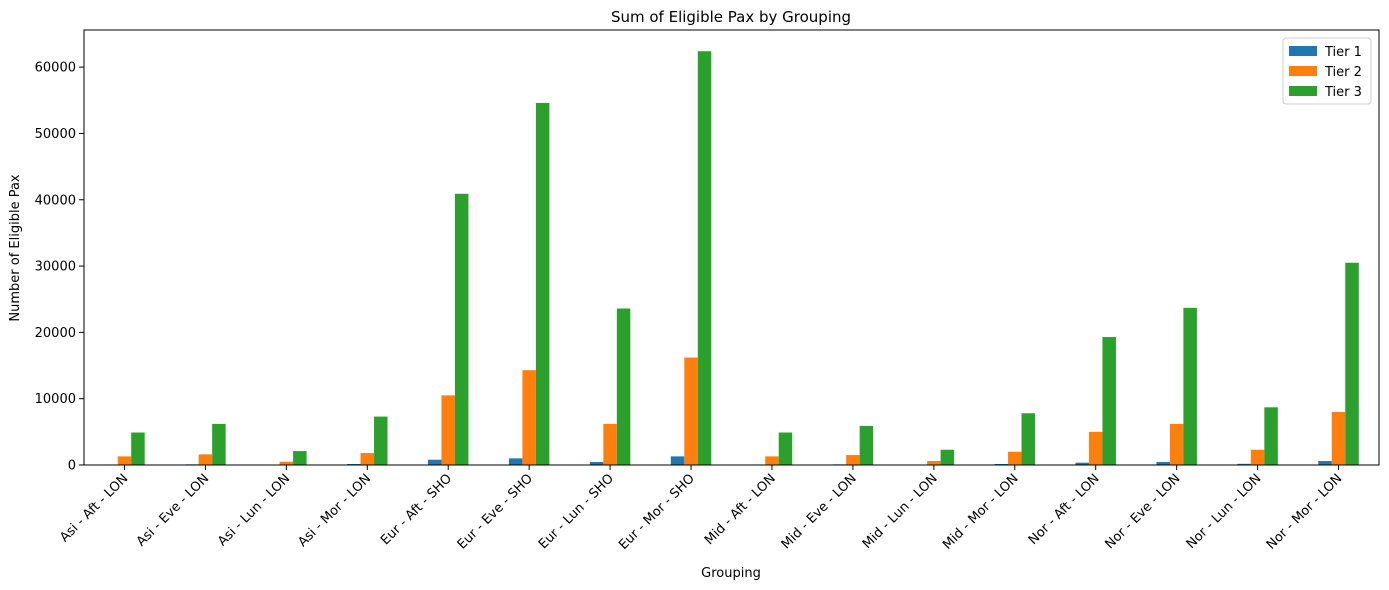 Image resolution: width=1389 pixels, height=590 pixels. Describe the element at coordinates (731, 17) in the screenshot. I see `chart-title: Sum of Eligible Pax by Grouping` at that location.